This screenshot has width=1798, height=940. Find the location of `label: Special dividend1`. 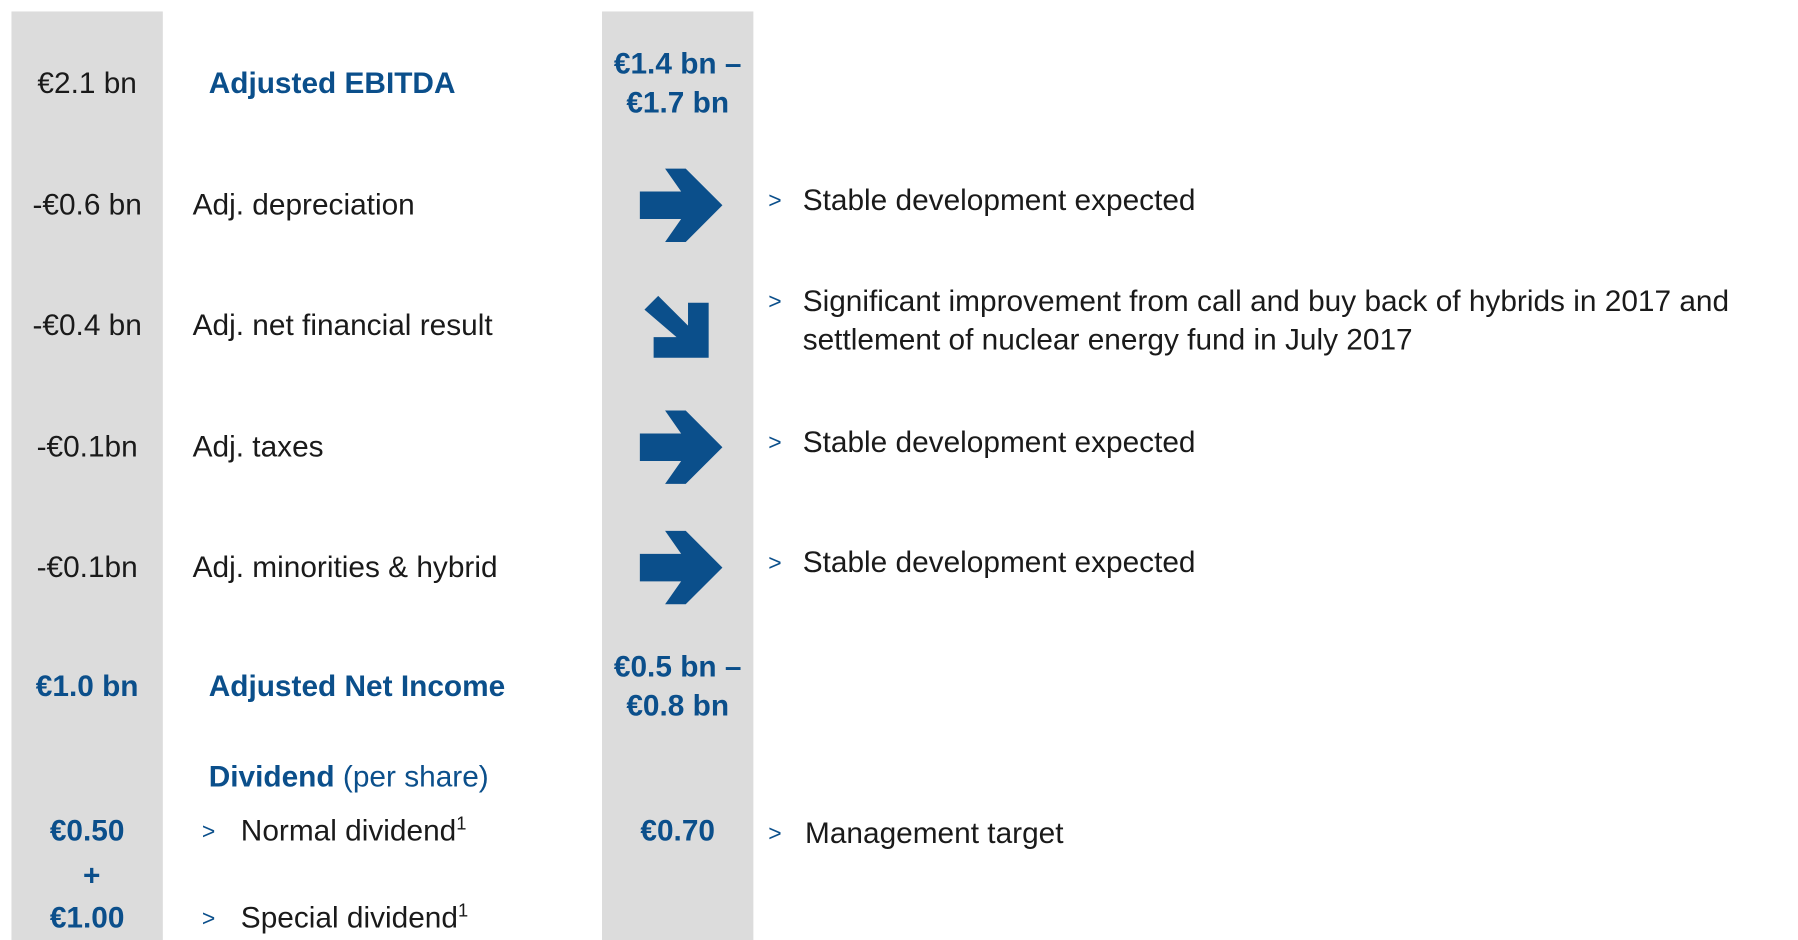

label: Special dividend1 is located at coordinates (354, 917).